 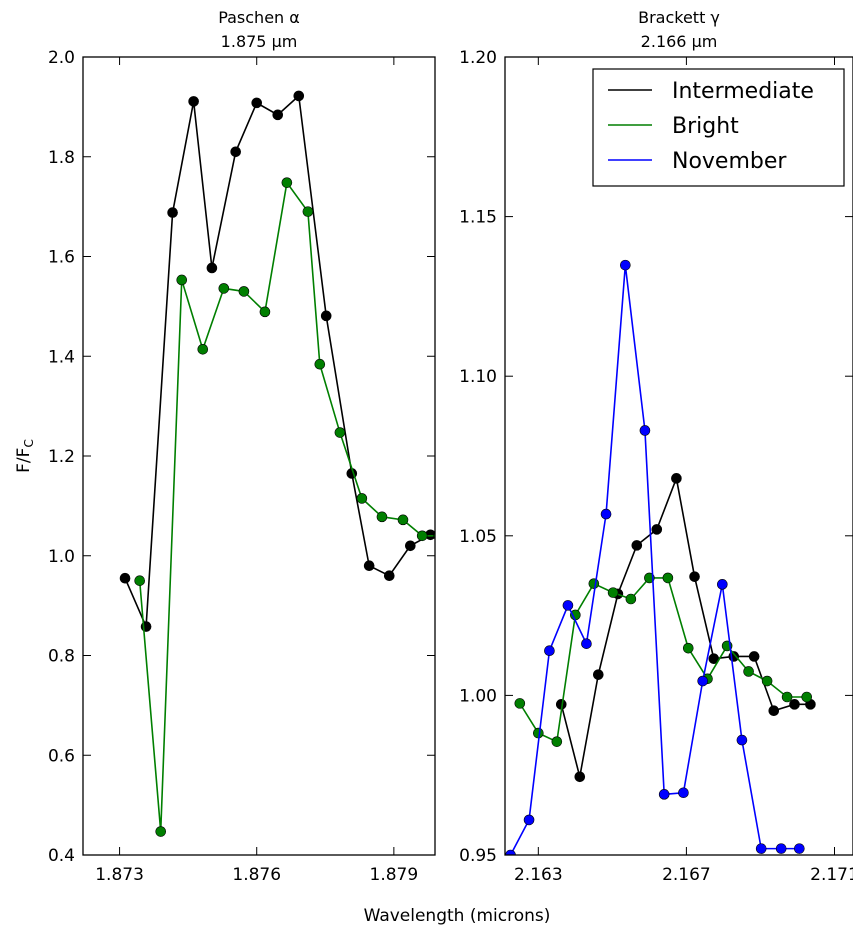 What do you see at coordinates (478, 218) in the screenshot?
I see `y-tick-label: 1.15` at bounding box center [478, 218].